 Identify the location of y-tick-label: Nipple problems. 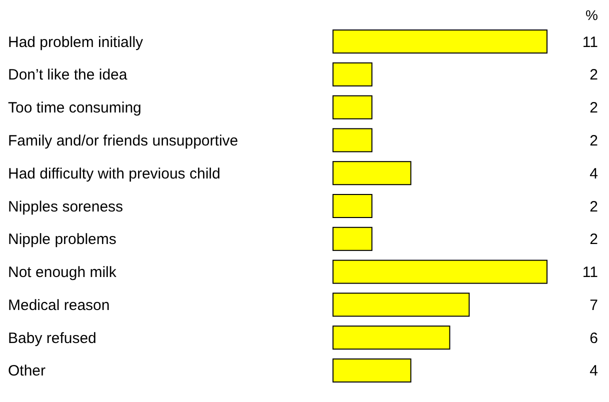
(62, 239).